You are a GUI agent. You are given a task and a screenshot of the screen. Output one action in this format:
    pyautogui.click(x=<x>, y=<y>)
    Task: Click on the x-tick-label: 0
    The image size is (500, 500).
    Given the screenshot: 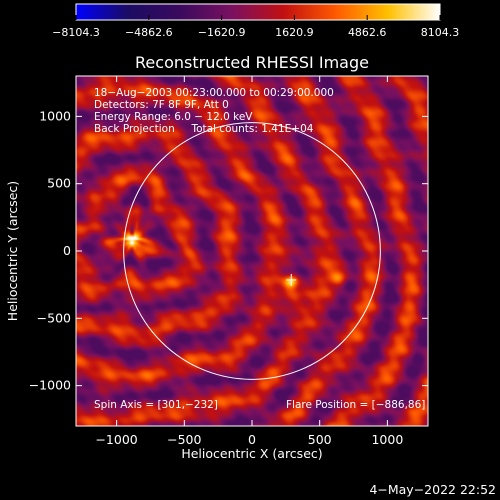 What is the action you would take?
    pyautogui.click(x=252, y=439)
    